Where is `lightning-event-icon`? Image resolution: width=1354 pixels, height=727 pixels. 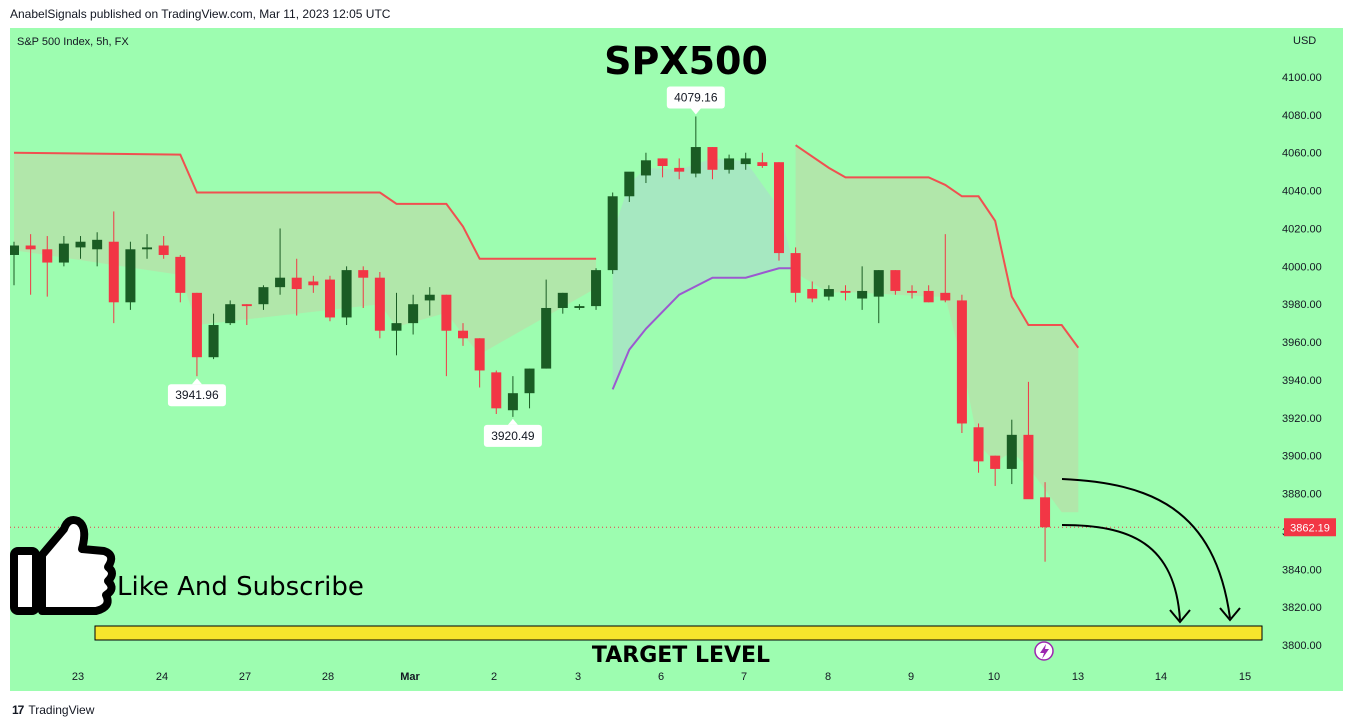
lightning-event-icon is located at coordinates (1044, 651).